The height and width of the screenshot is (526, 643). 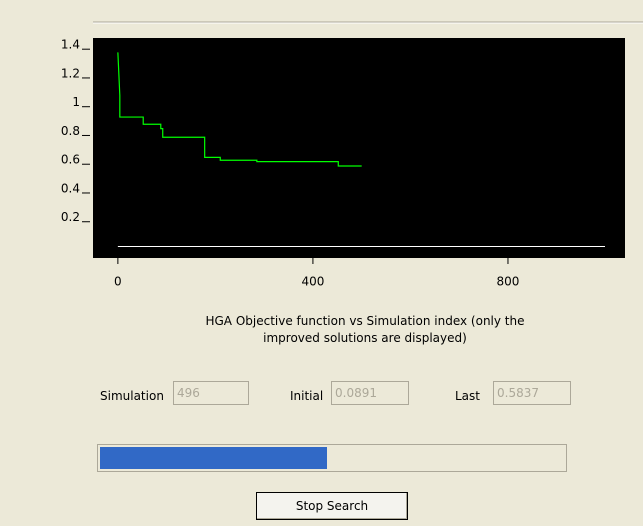 I want to click on stop-button: Stop Search, so click(x=332, y=506).